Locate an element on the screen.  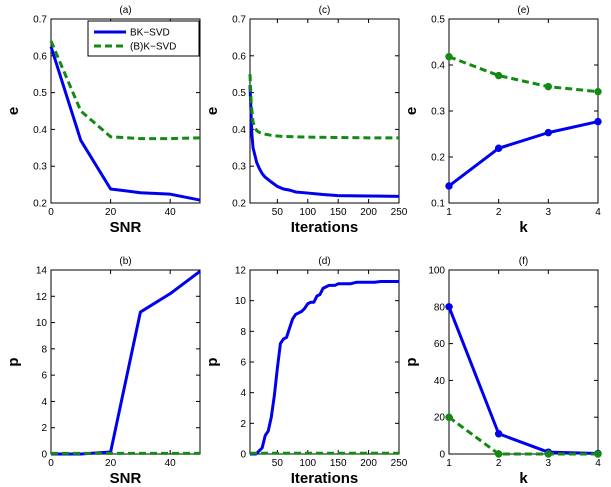
y-tick-label: 0.5 is located at coordinates (40, 93).